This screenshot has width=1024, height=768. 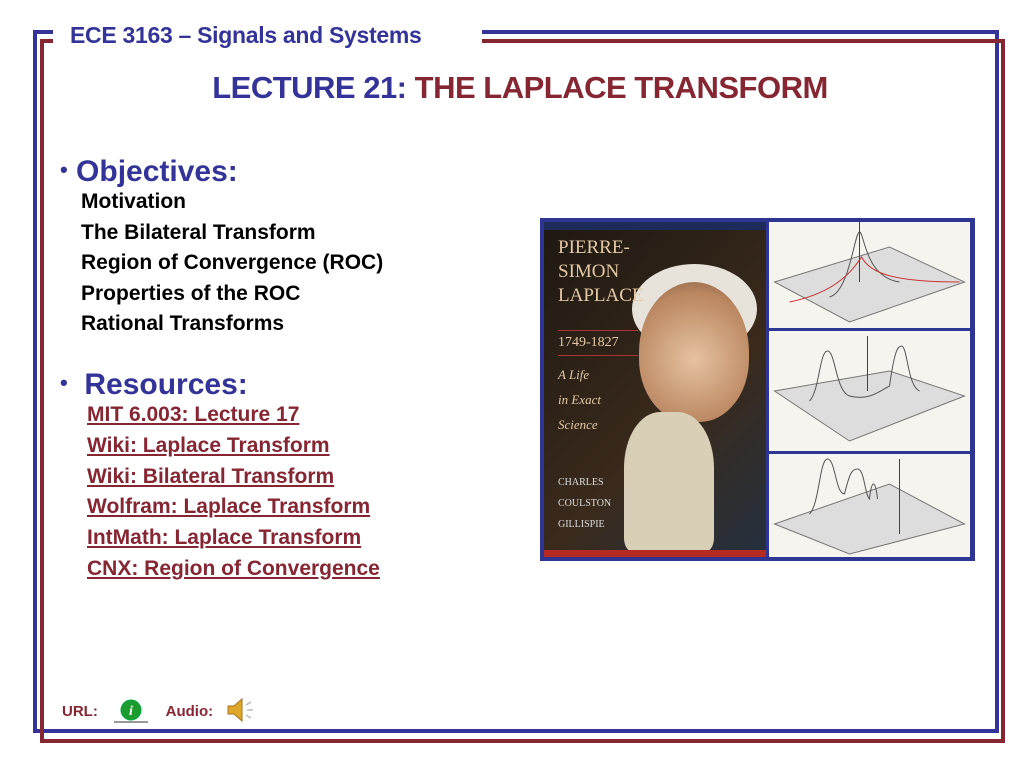 What do you see at coordinates (581, 482) in the screenshot?
I see `cover-author: CHARLES` at bounding box center [581, 482].